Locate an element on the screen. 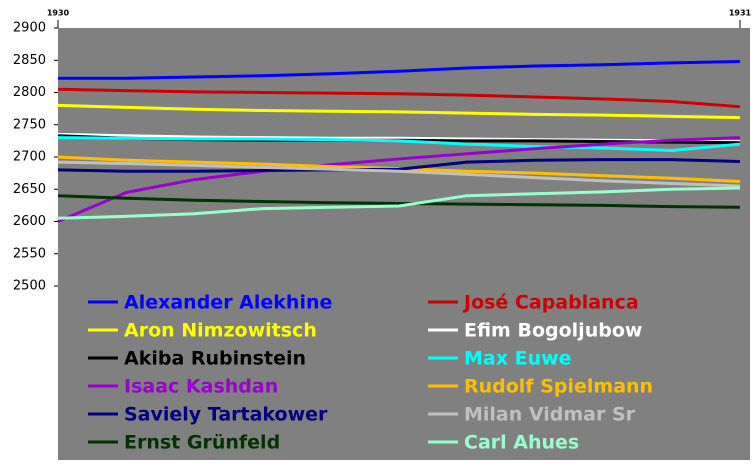 This screenshot has width=756, height=464. legend-label: Aron Nimzowitsch is located at coordinates (220, 331).